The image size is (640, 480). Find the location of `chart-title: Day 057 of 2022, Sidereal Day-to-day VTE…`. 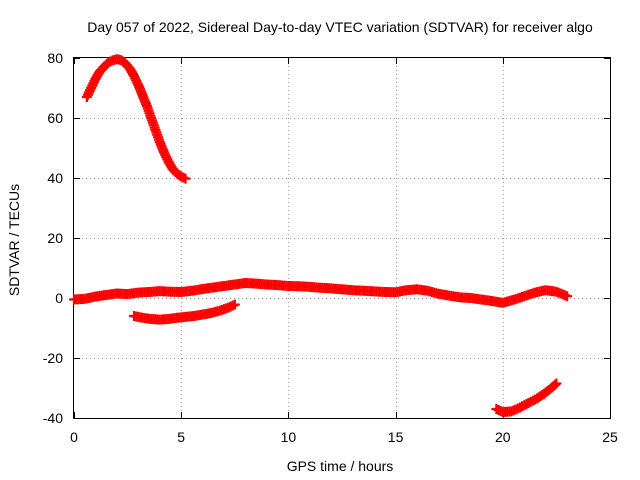

chart-title: Day 057 of 2022, Sidereal Day-to-day VTE… is located at coordinates (340, 27).